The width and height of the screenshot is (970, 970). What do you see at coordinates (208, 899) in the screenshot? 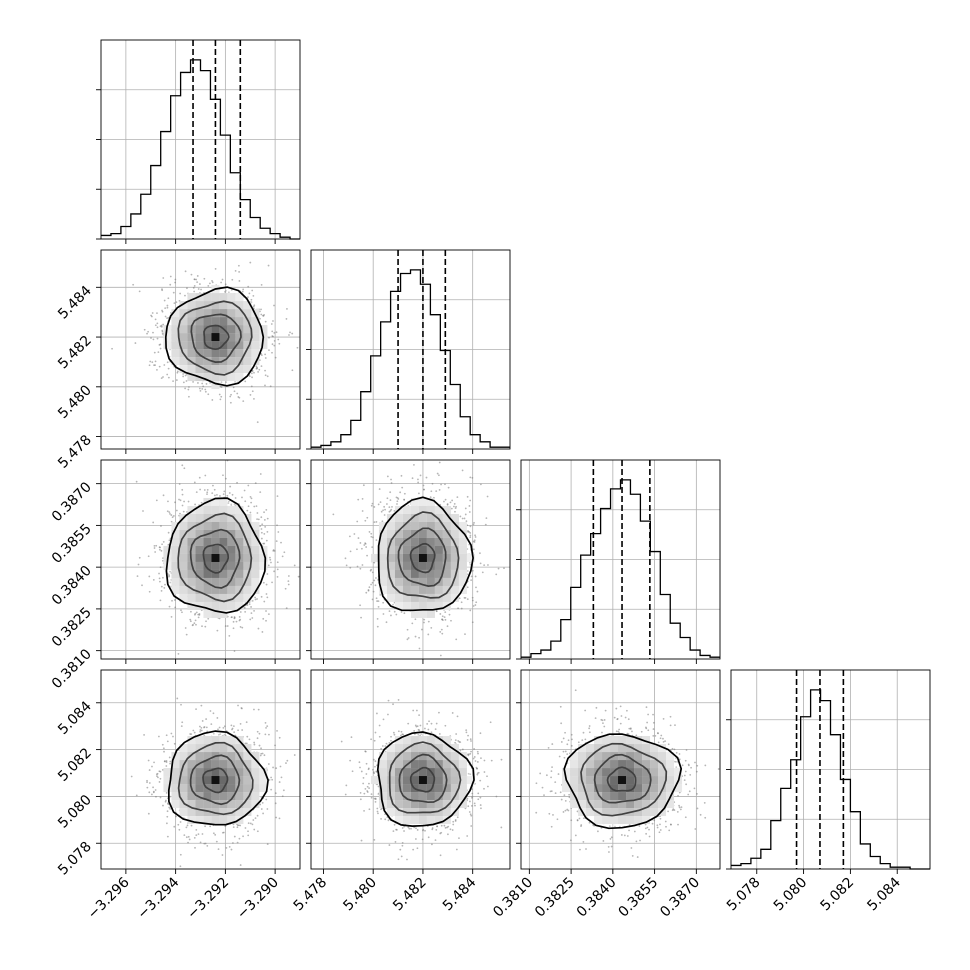
I see `x-tick-label: −3.292` at bounding box center [208, 899].